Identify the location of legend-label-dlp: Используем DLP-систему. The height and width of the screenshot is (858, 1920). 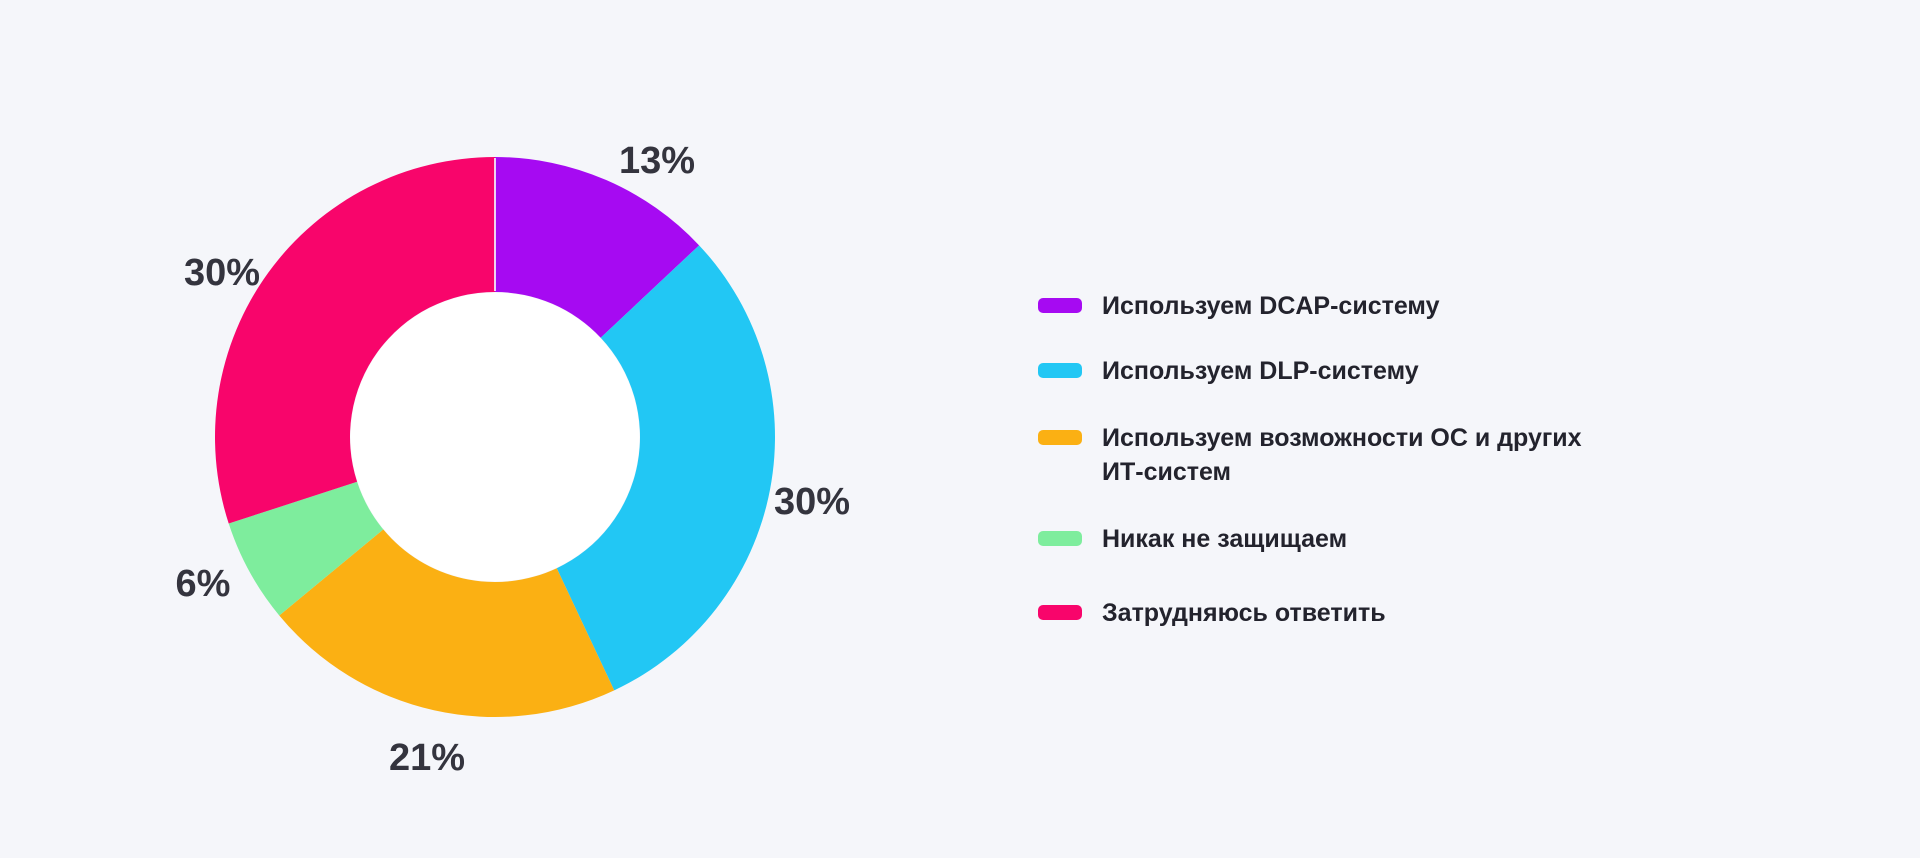
(1260, 371).